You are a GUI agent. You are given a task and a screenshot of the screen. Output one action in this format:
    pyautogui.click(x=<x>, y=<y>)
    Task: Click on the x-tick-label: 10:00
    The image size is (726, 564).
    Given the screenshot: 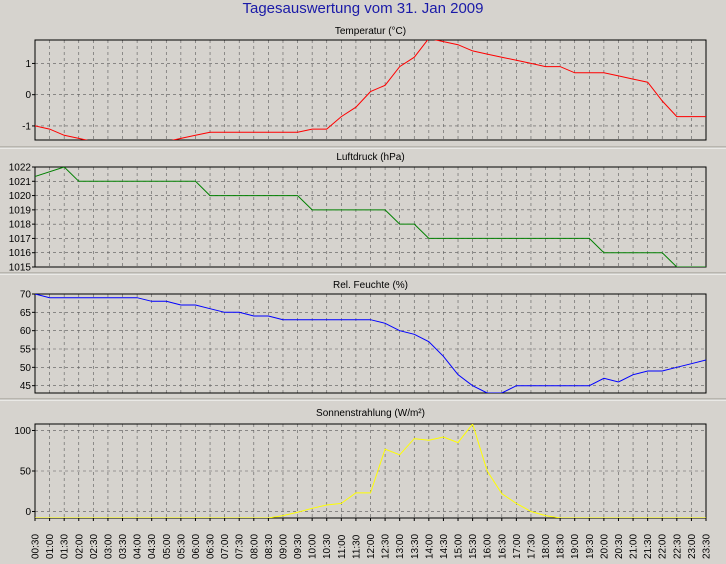 What is the action you would take?
    pyautogui.click(x=313, y=546)
    